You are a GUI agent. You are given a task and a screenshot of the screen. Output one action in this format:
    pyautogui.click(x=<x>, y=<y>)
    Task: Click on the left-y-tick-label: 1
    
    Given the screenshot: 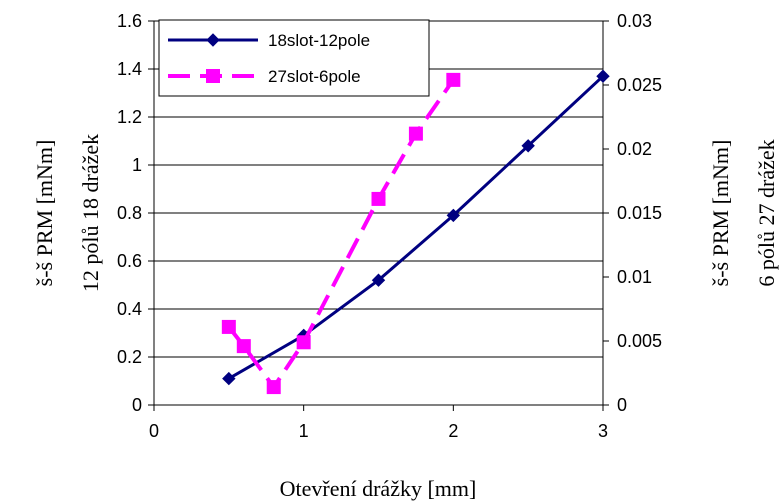 What is the action you would take?
    pyautogui.click(x=137, y=165)
    